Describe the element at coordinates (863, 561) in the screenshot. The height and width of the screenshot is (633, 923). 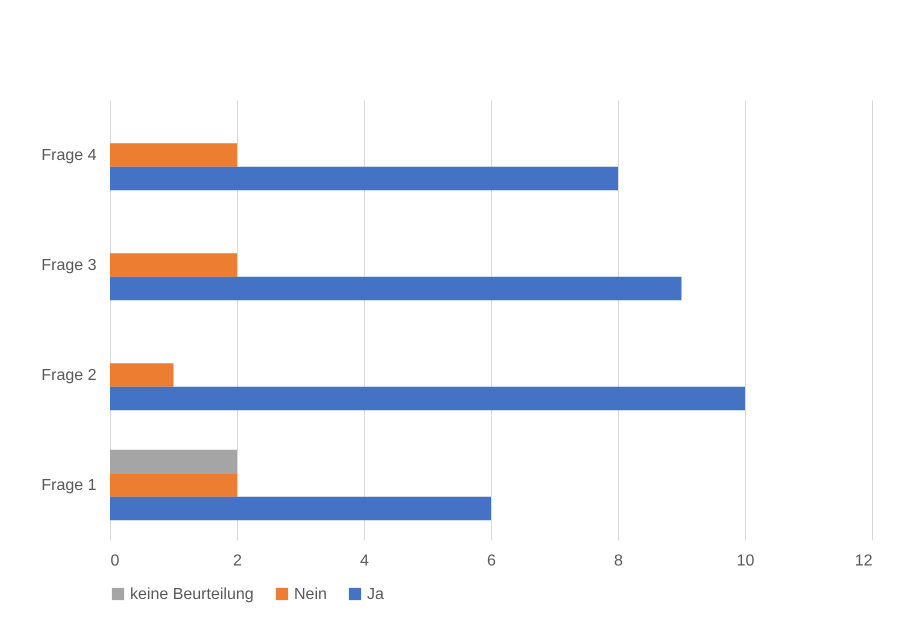
I see `x-tick-label: 12` at that location.